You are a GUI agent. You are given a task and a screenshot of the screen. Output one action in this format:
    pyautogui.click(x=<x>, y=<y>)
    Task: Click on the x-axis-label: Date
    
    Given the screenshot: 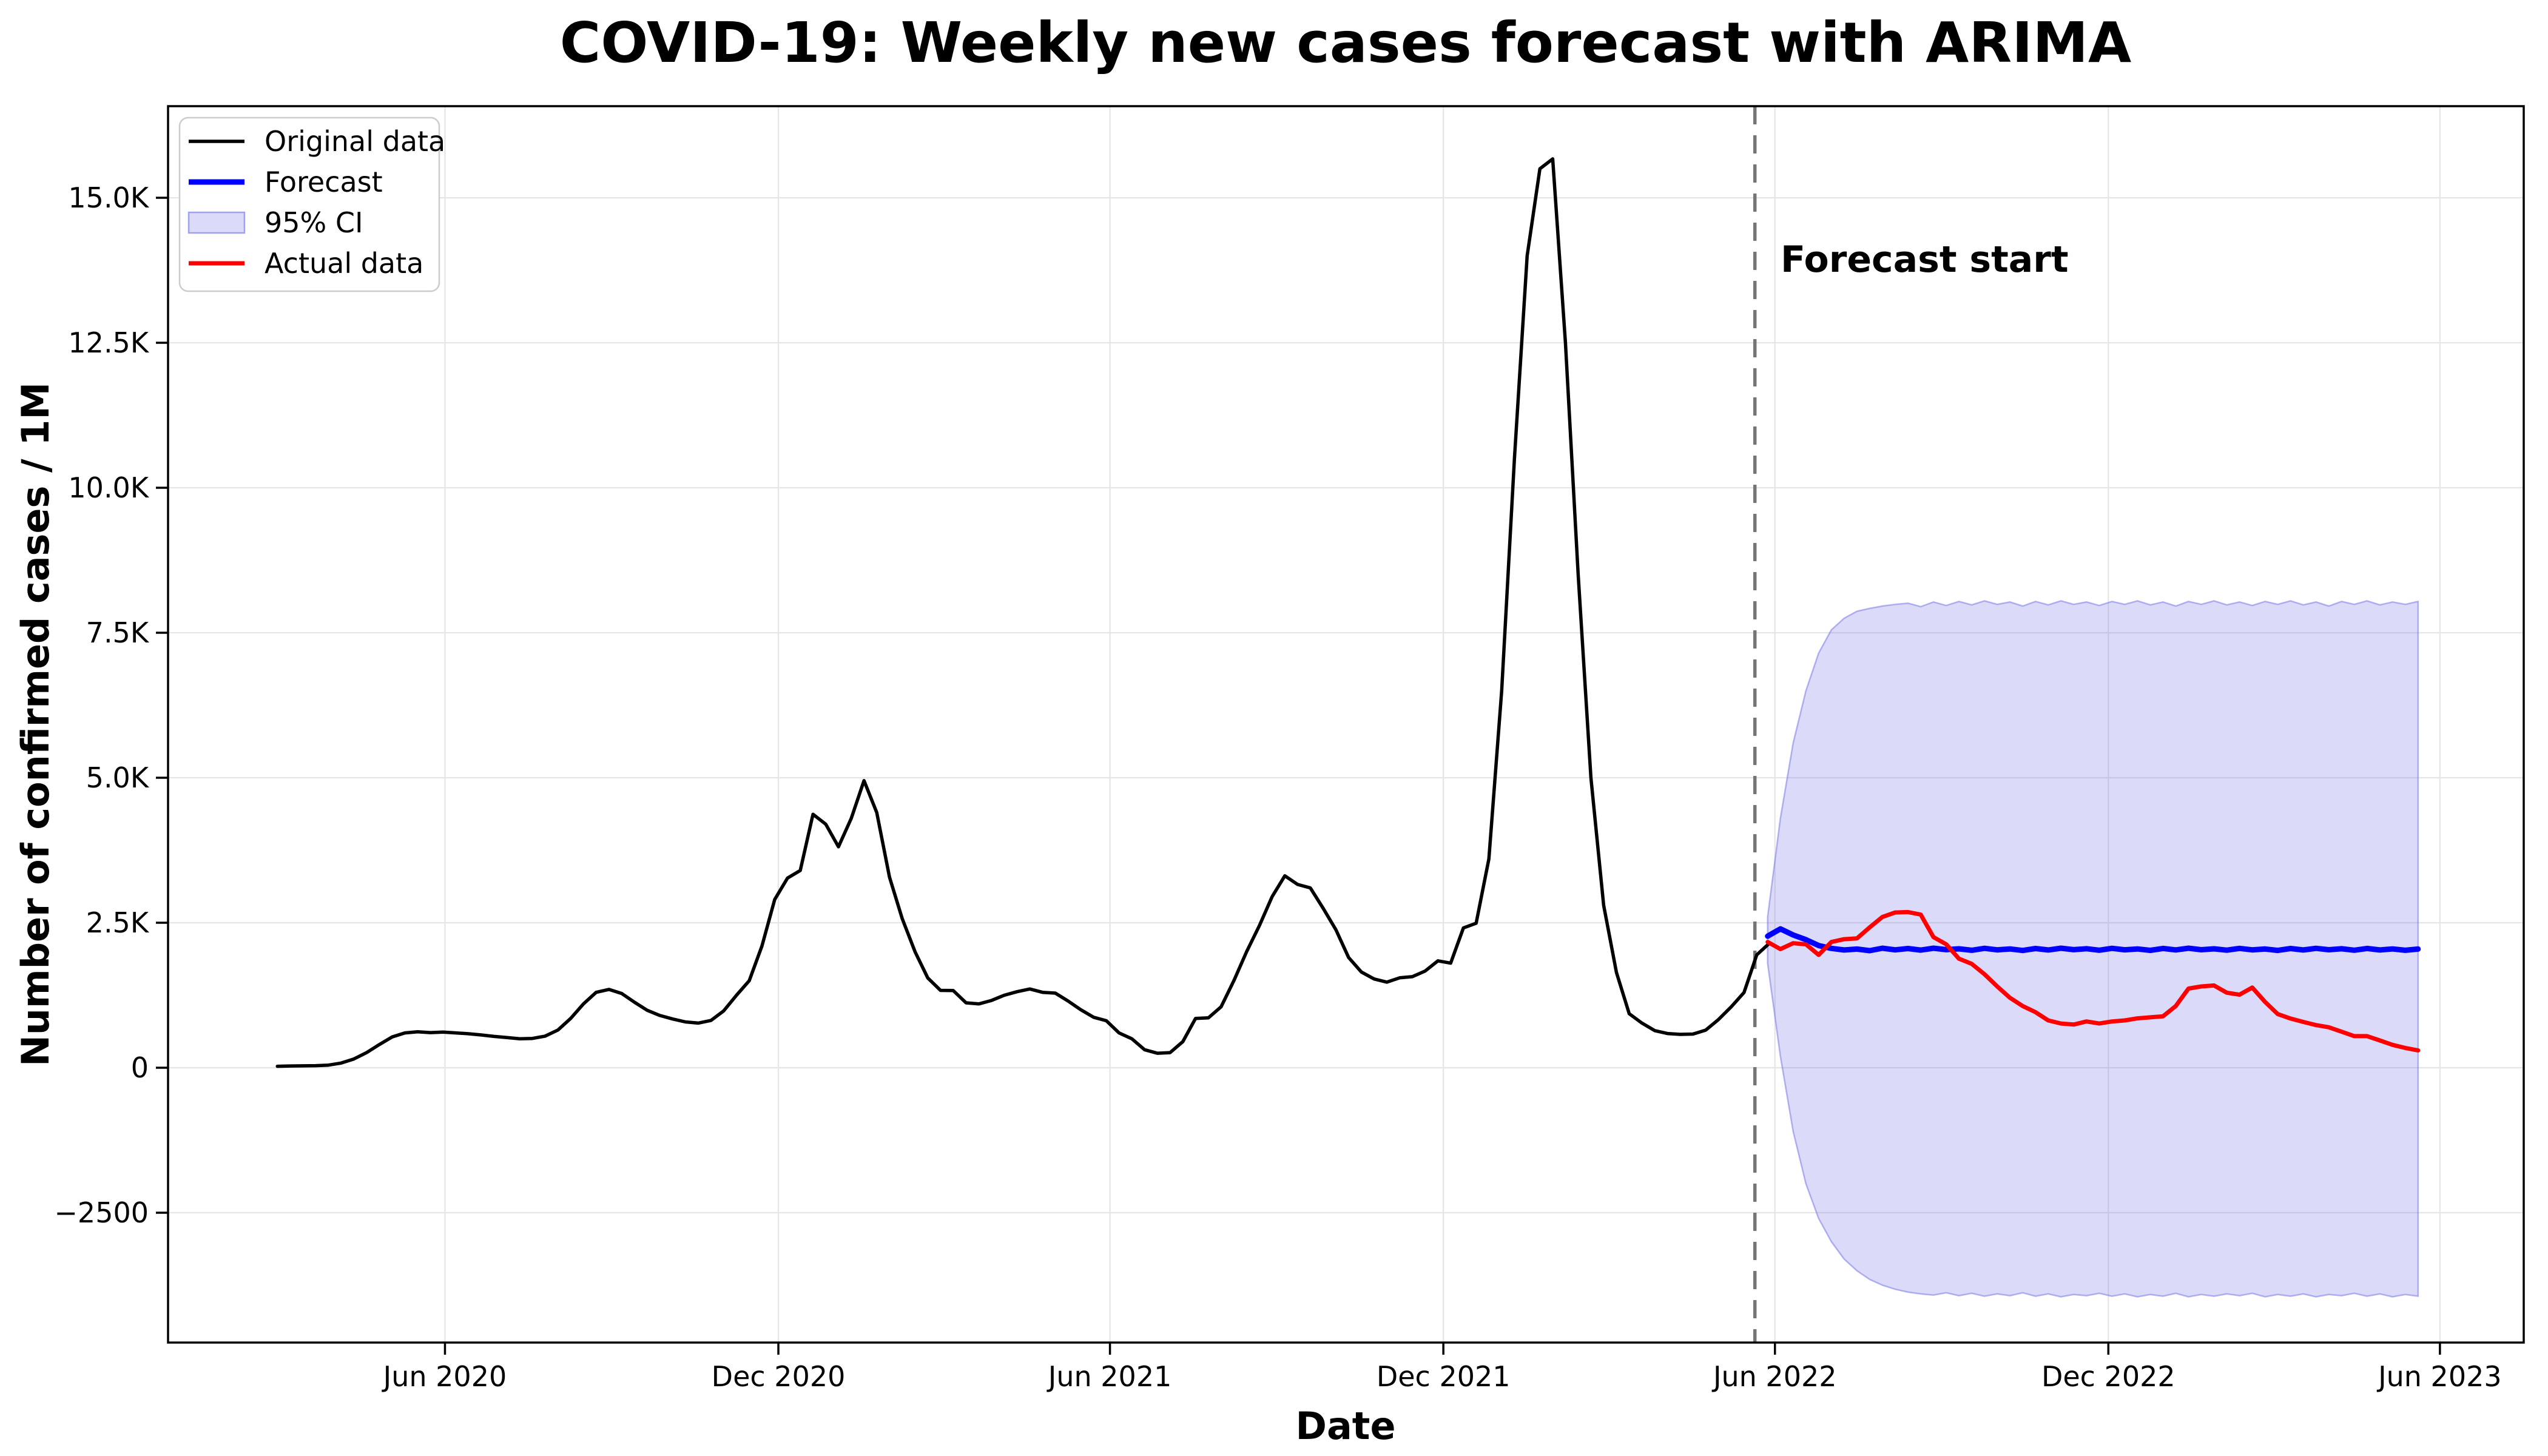 What is the action you would take?
    pyautogui.click(x=1346, y=1426)
    